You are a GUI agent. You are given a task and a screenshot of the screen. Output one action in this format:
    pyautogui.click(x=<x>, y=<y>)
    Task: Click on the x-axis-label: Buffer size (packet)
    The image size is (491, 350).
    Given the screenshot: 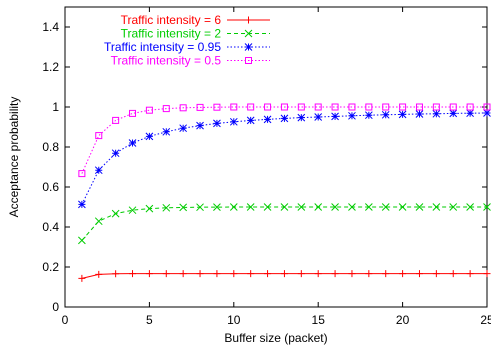 What is the action you would take?
    pyautogui.click(x=275, y=338)
    